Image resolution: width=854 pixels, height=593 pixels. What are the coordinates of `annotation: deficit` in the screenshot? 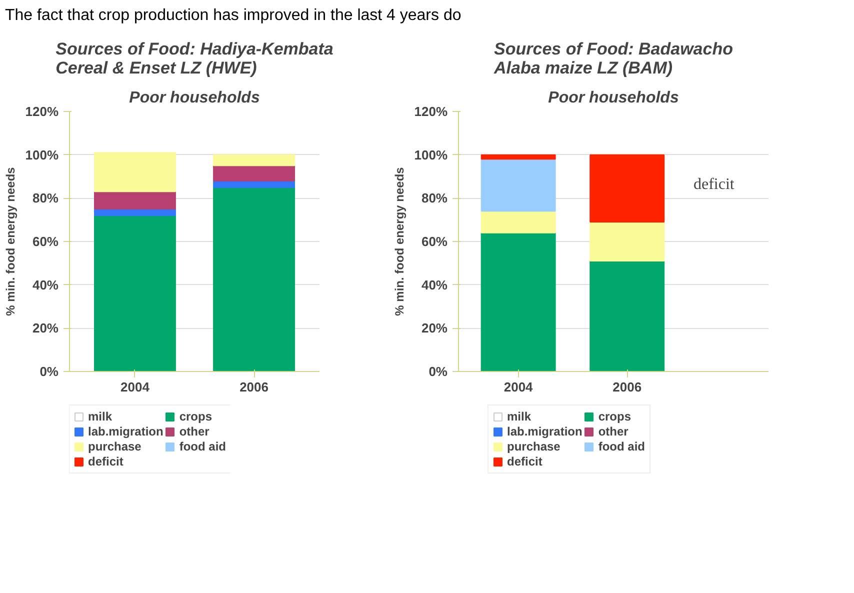 It's located at (714, 184).